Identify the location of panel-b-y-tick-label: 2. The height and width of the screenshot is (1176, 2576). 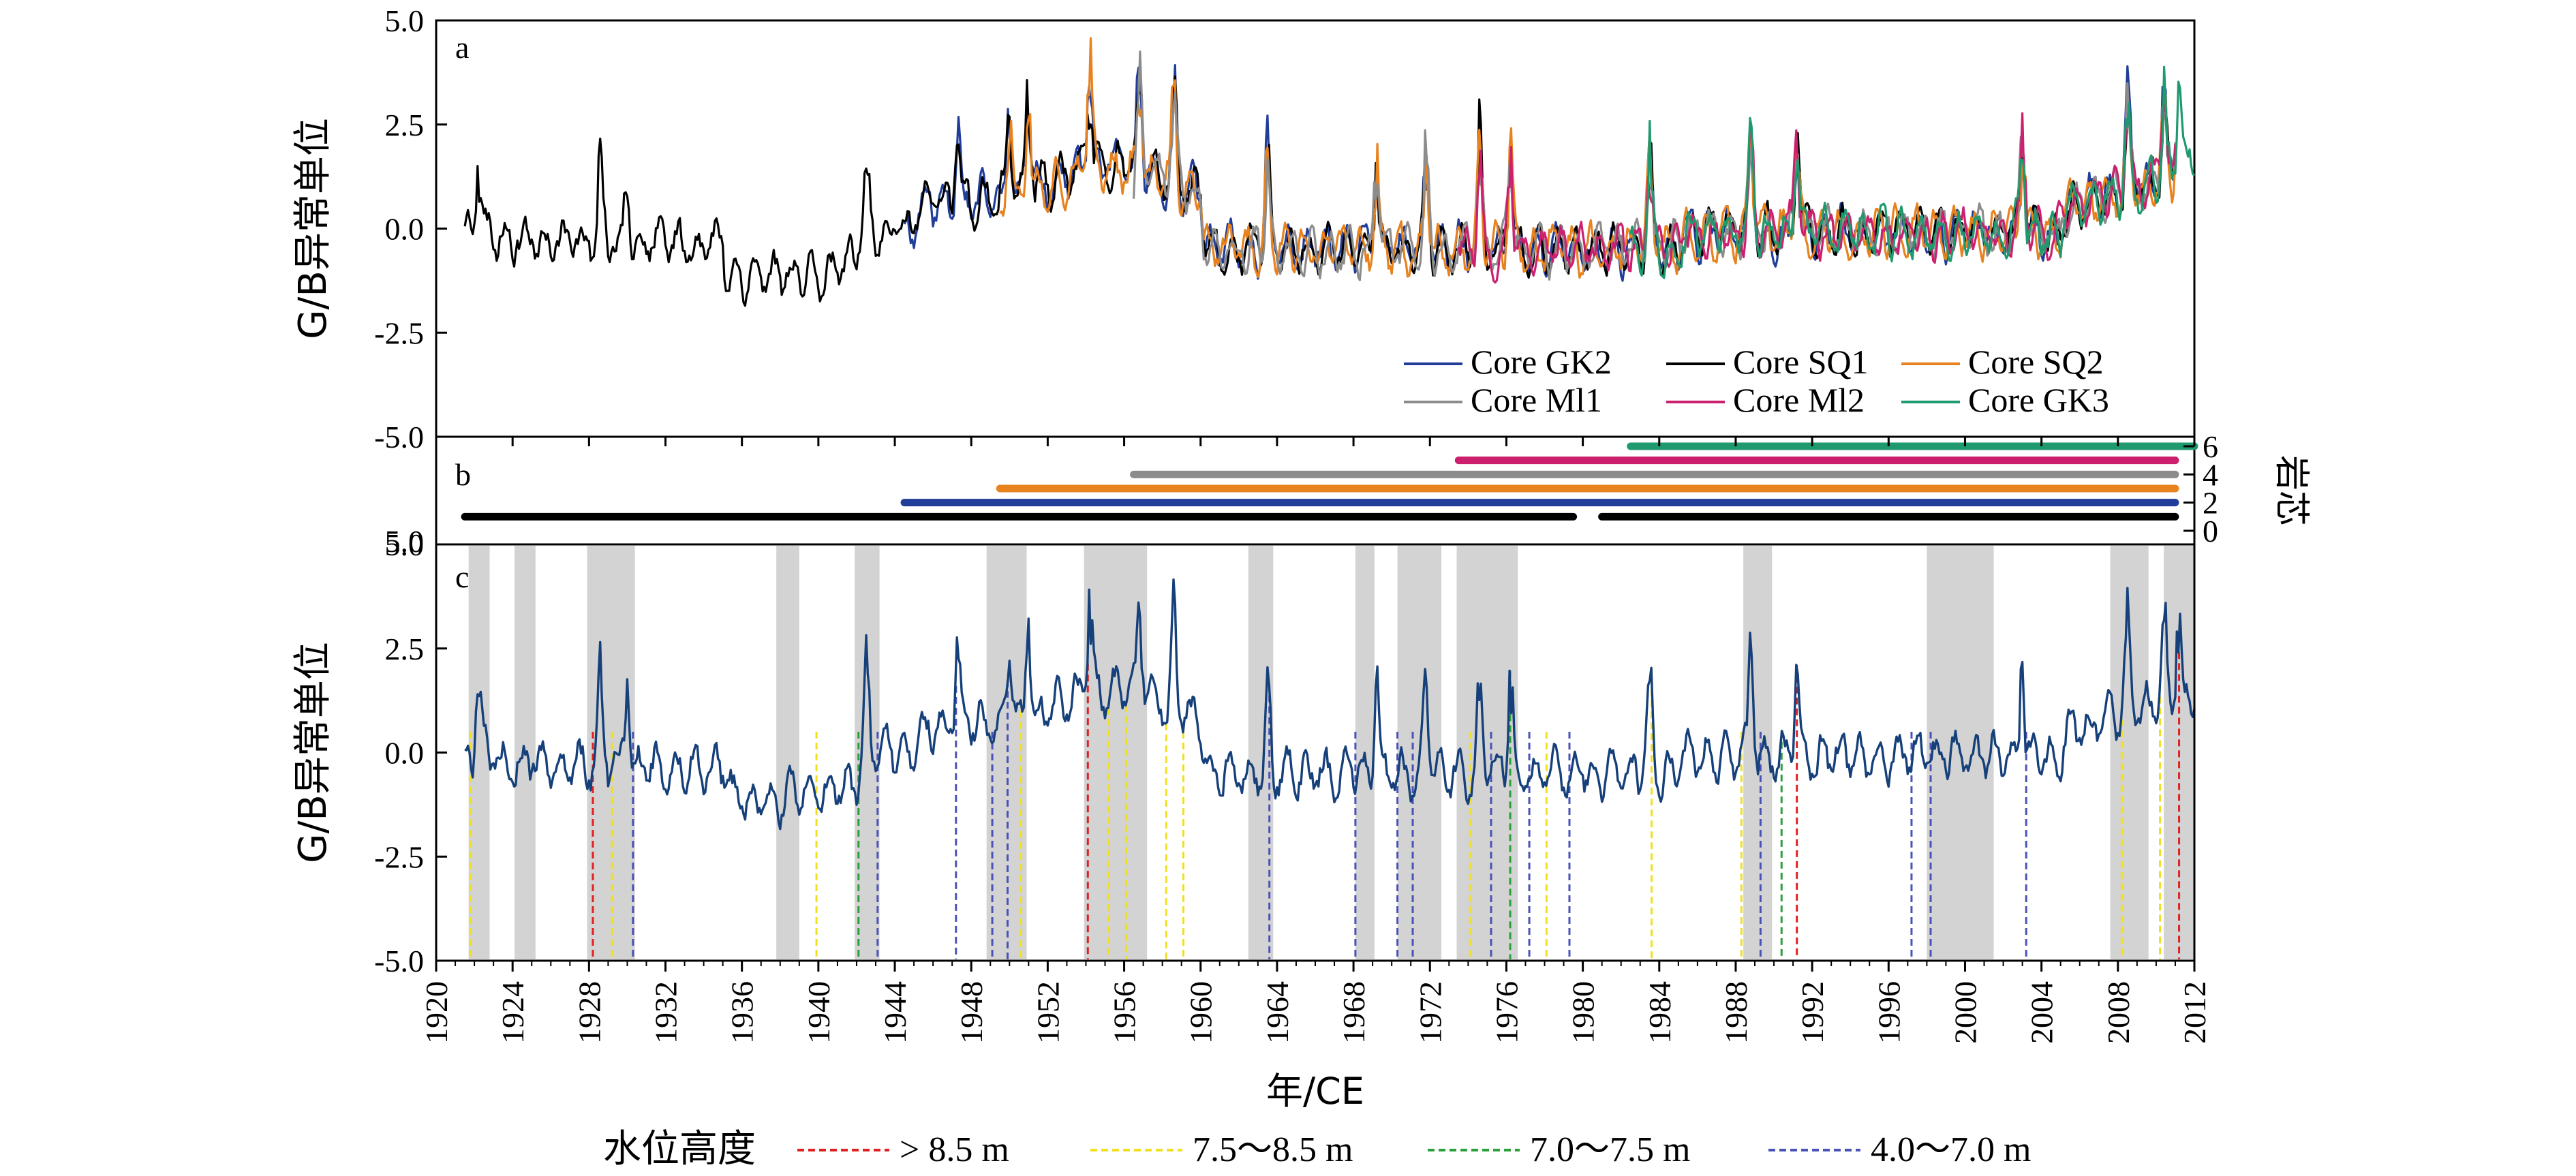
(2210, 503).